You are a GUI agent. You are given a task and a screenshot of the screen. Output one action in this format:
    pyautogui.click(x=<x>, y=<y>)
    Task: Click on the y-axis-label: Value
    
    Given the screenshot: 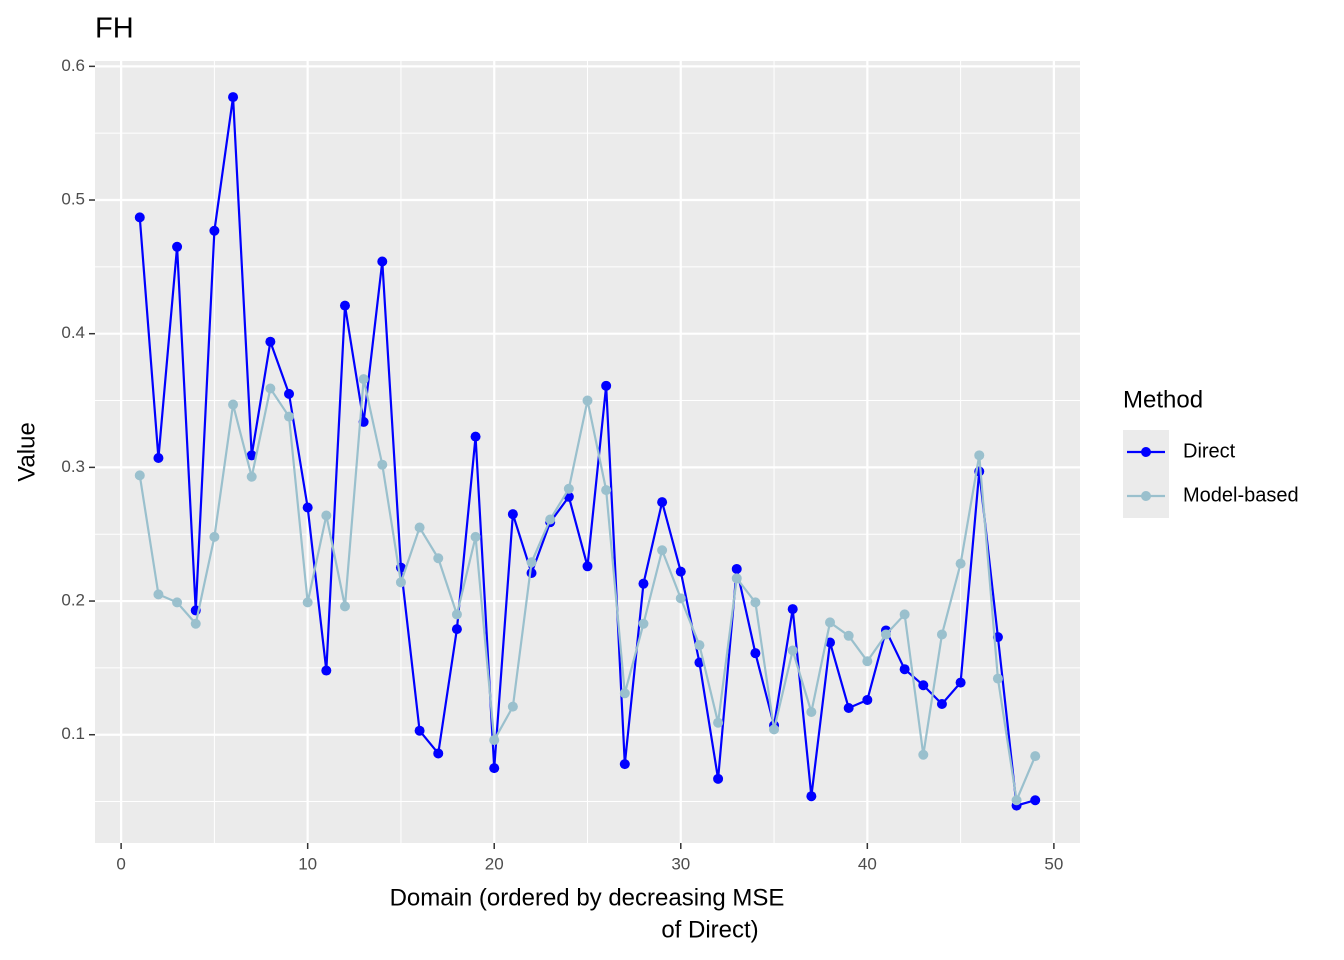 What is the action you would take?
    pyautogui.click(x=26, y=452)
    